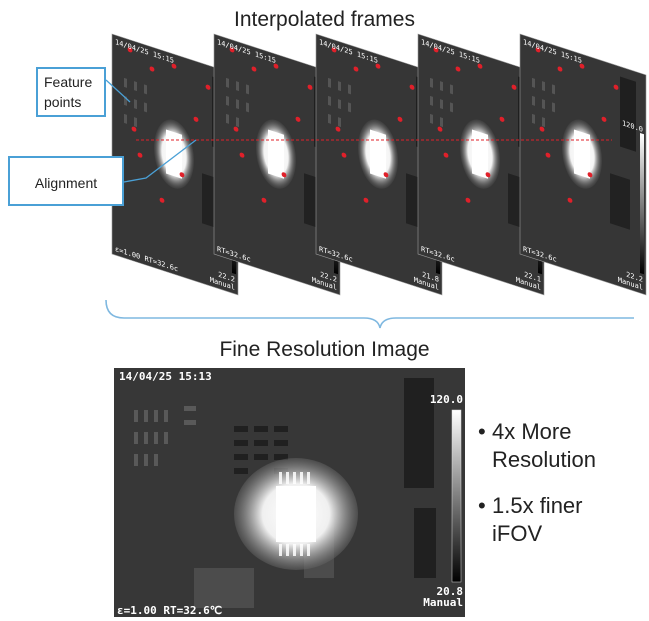  Describe the element at coordinates (443, 602) in the screenshot. I see `fine-image-mode: Manual` at that location.